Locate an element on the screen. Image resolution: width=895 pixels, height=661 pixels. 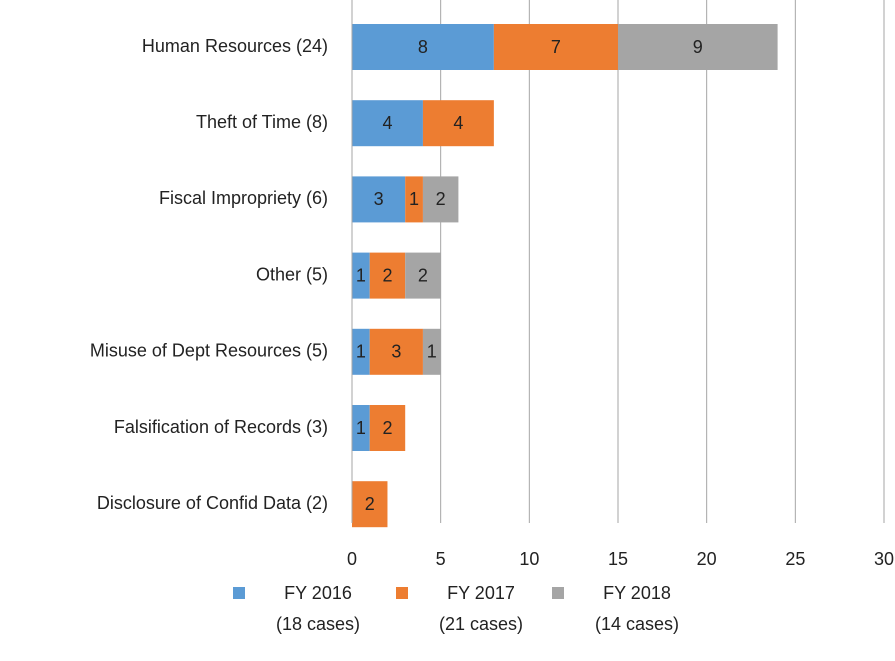
legend-label: FY 2016 (18 cases) is located at coordinates (318, 608).